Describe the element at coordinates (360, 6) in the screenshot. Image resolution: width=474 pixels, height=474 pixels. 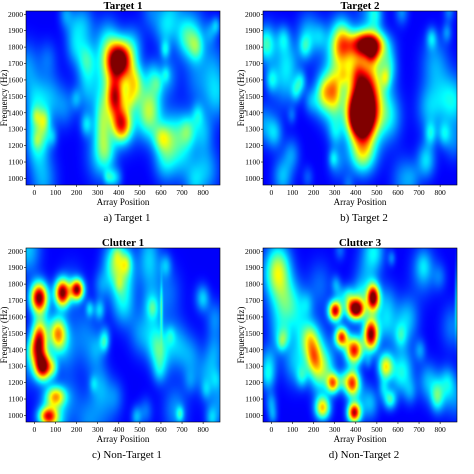
I see `chart-title: Target 2` at that location.